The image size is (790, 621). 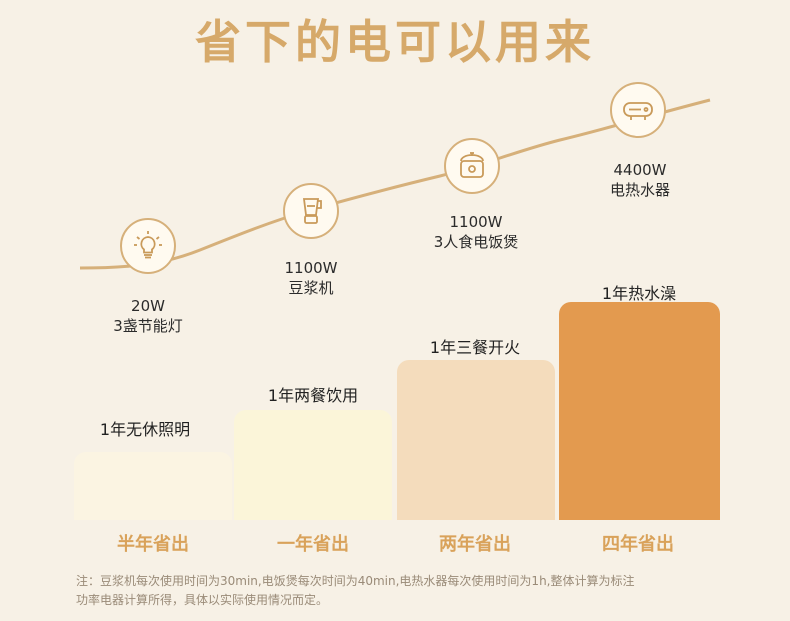 I want to click on period-two-years: 两年省出, so click(x=475, y=544).